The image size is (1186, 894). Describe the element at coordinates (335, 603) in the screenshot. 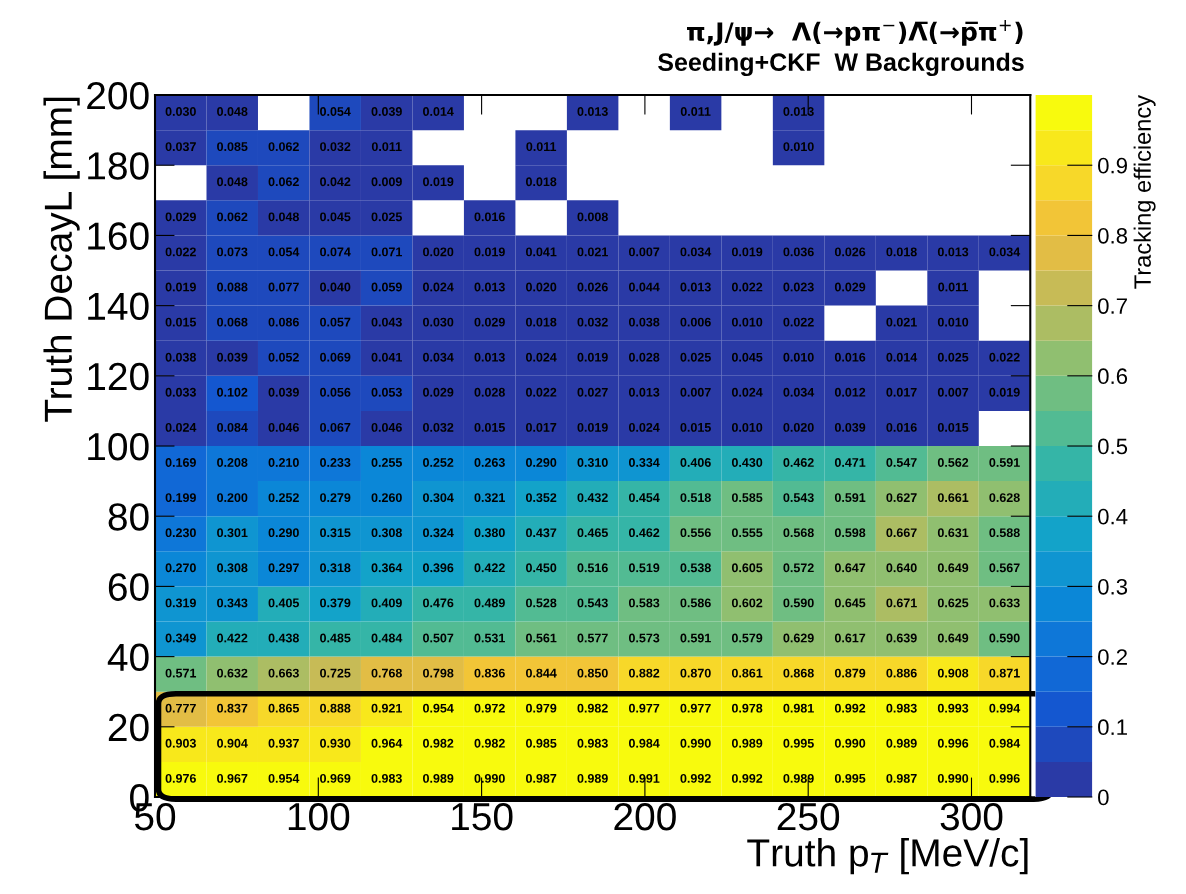

I see `data-label: 0.379` at that location.